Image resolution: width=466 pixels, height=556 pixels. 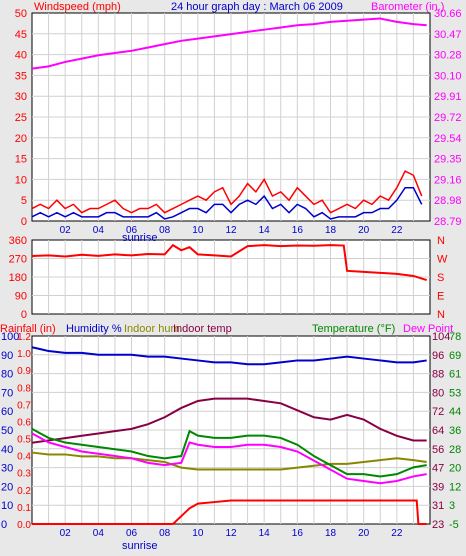 What do you see at coordinates (18, 278) in the screenshot?
I see `direction-tick-label: 180` at bounding box center [18, 278].